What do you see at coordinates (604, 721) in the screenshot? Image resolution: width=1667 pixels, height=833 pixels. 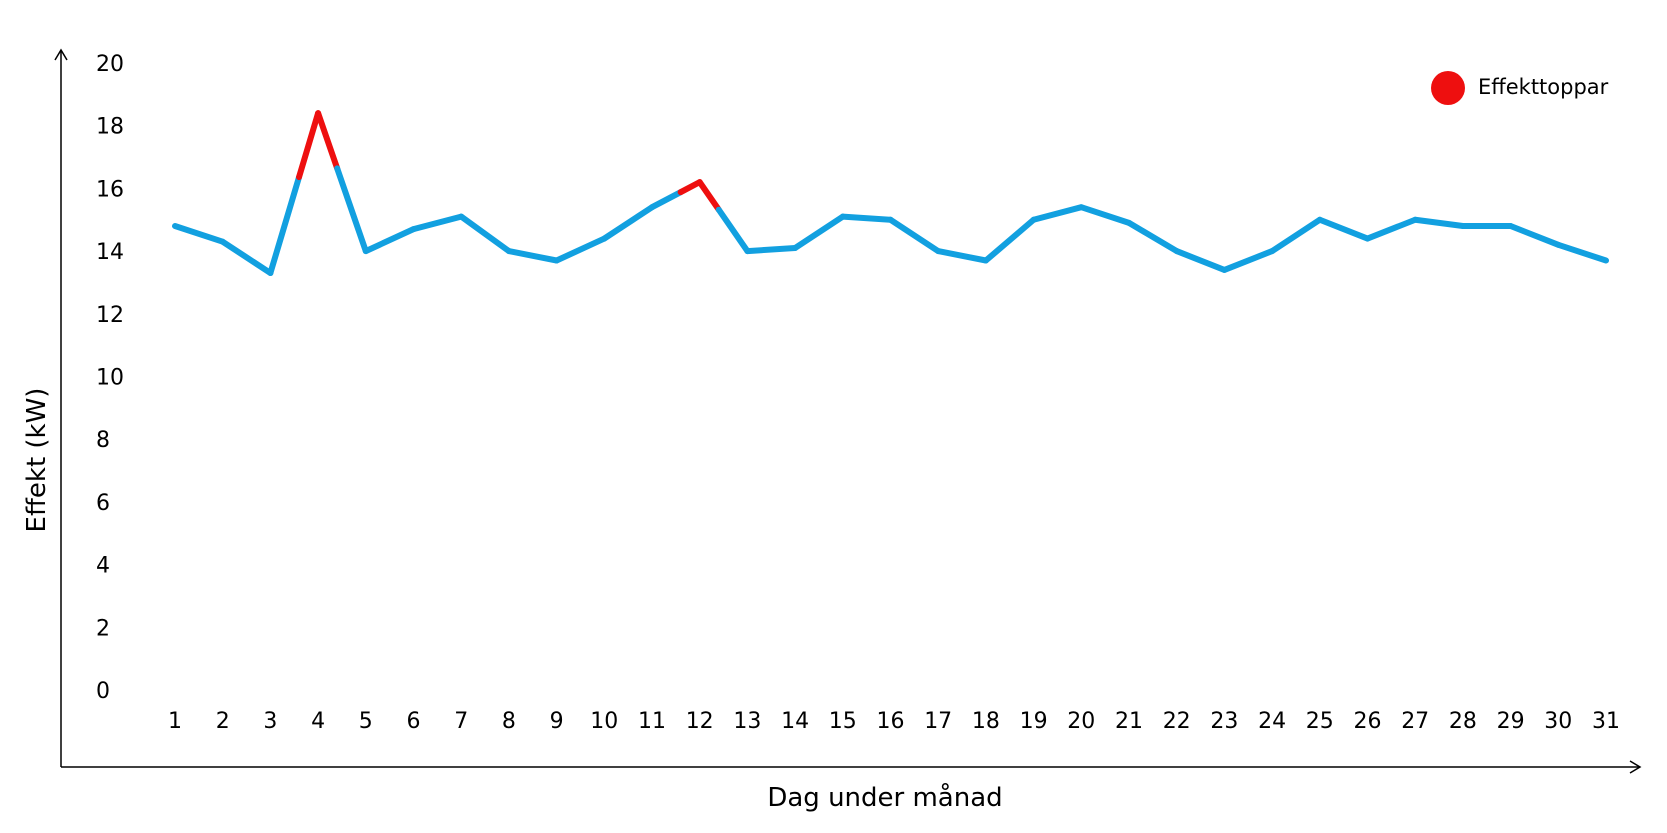 I see `x-tick-label: 10` at bounding box center [604, 721].